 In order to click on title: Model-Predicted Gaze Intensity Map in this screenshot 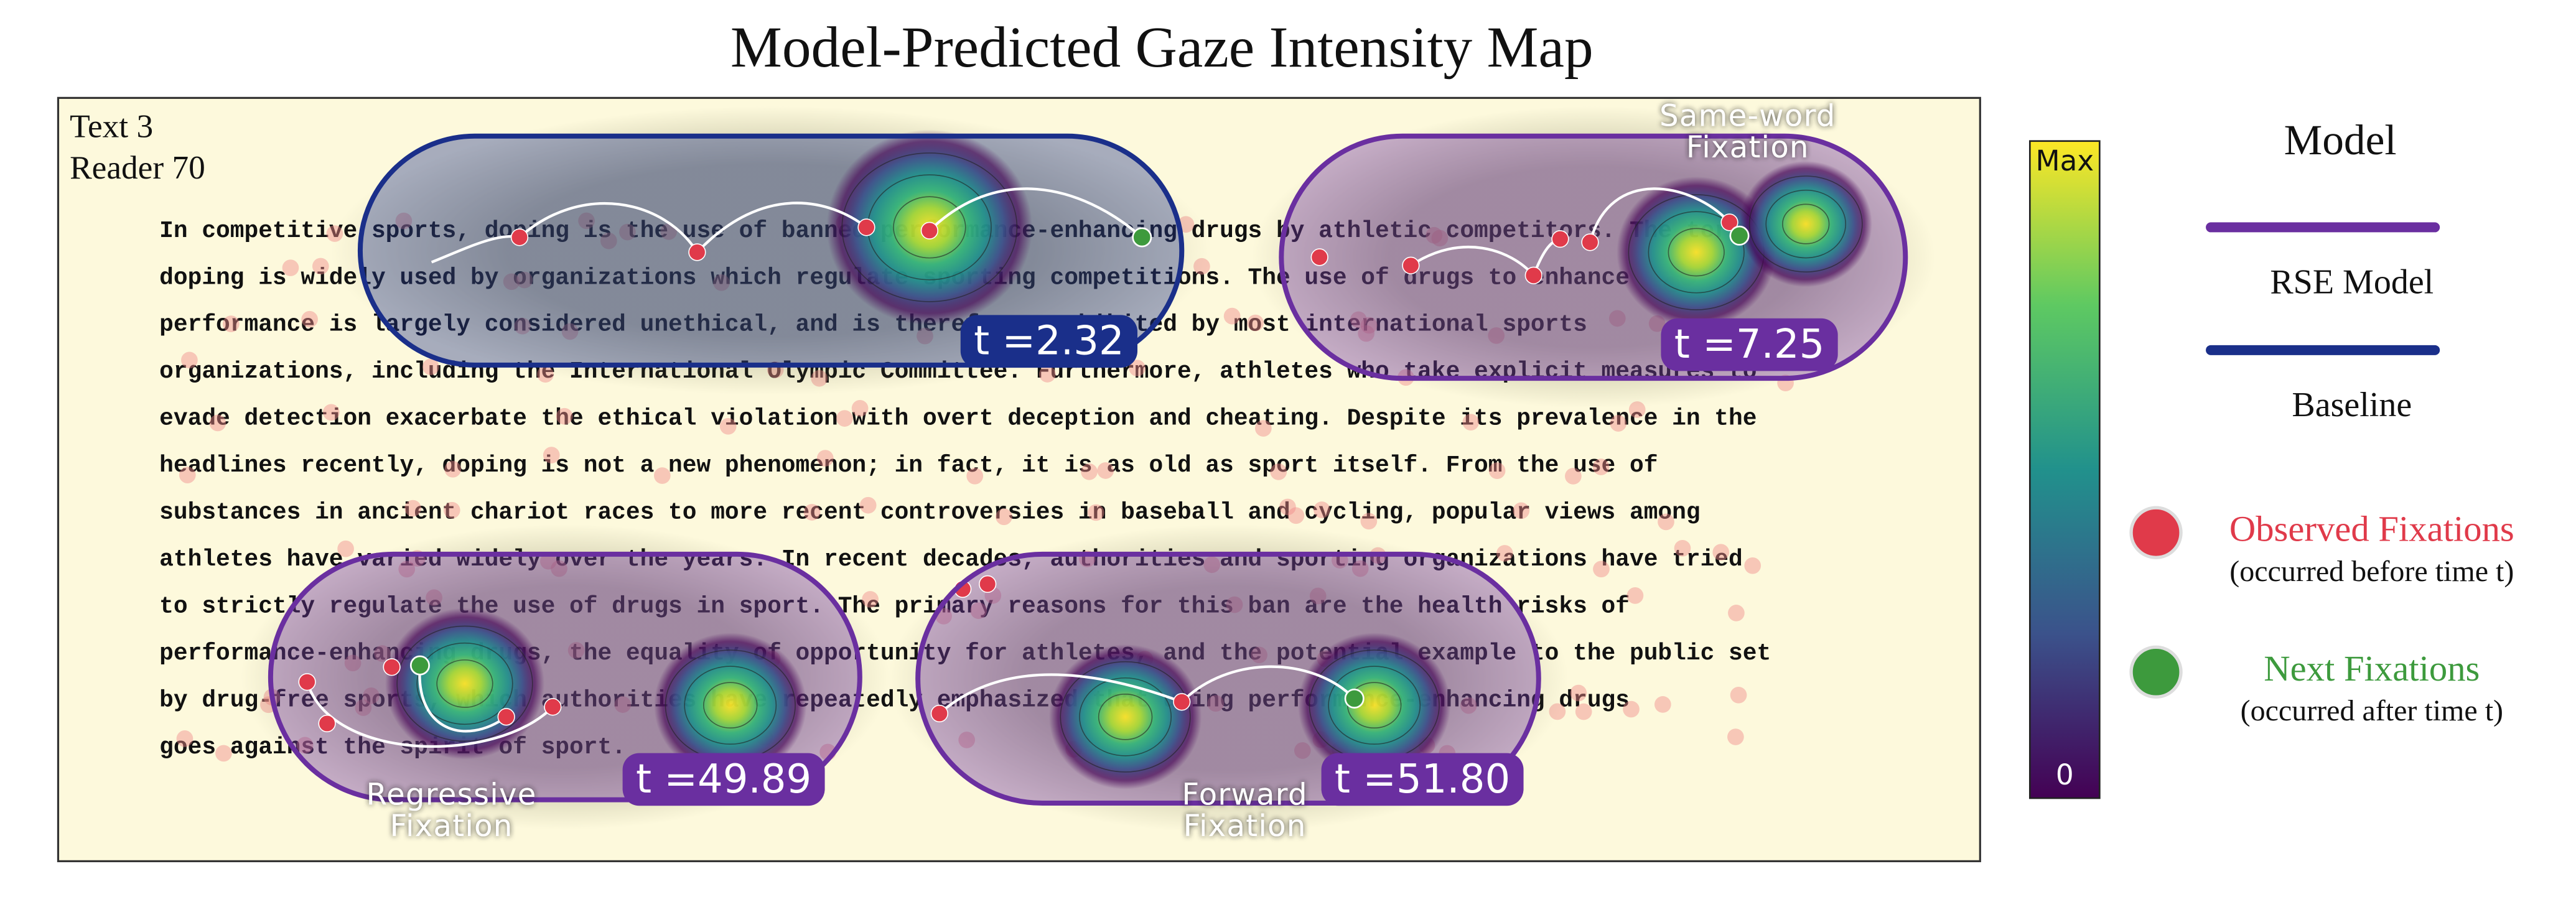, I will do `click(1162, 48)`.